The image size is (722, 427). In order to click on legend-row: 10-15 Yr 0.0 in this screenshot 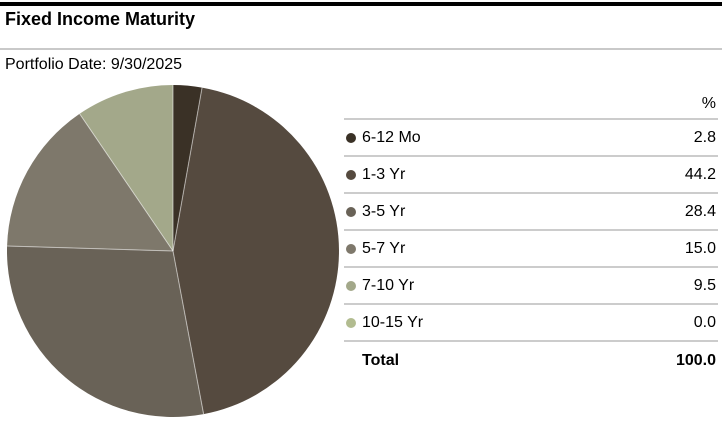, I will do `click(531, 323)`.